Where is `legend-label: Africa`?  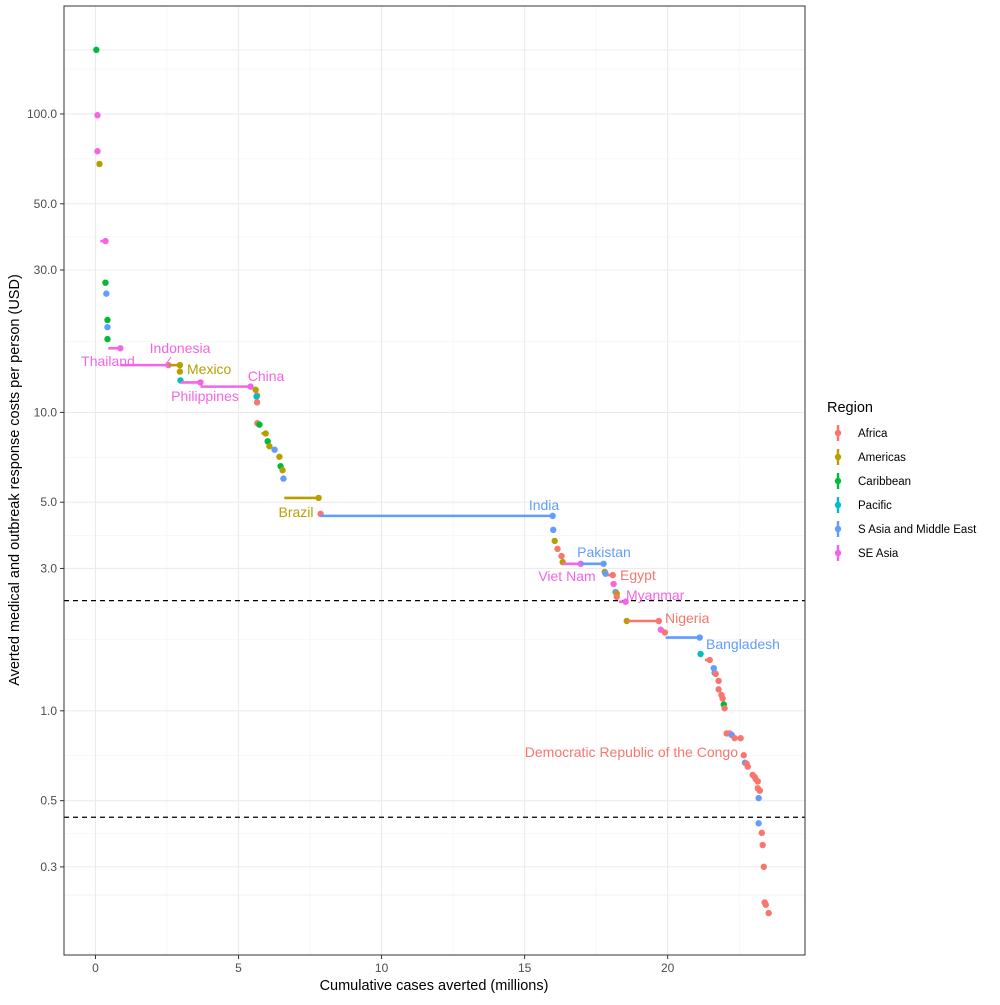 legend-label: Africa is located at coordinates (873, 434).